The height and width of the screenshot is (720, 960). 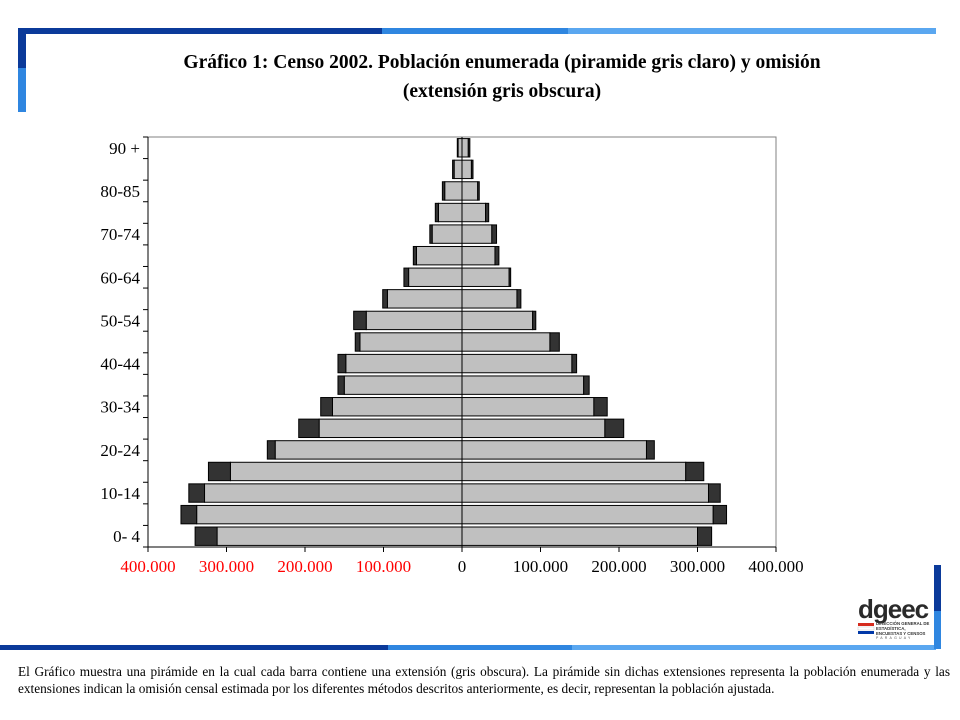 What do you see at coordinates (462, 549) in the screenshot?
I see `x-tick-marks` at bounding box center [462, 549].